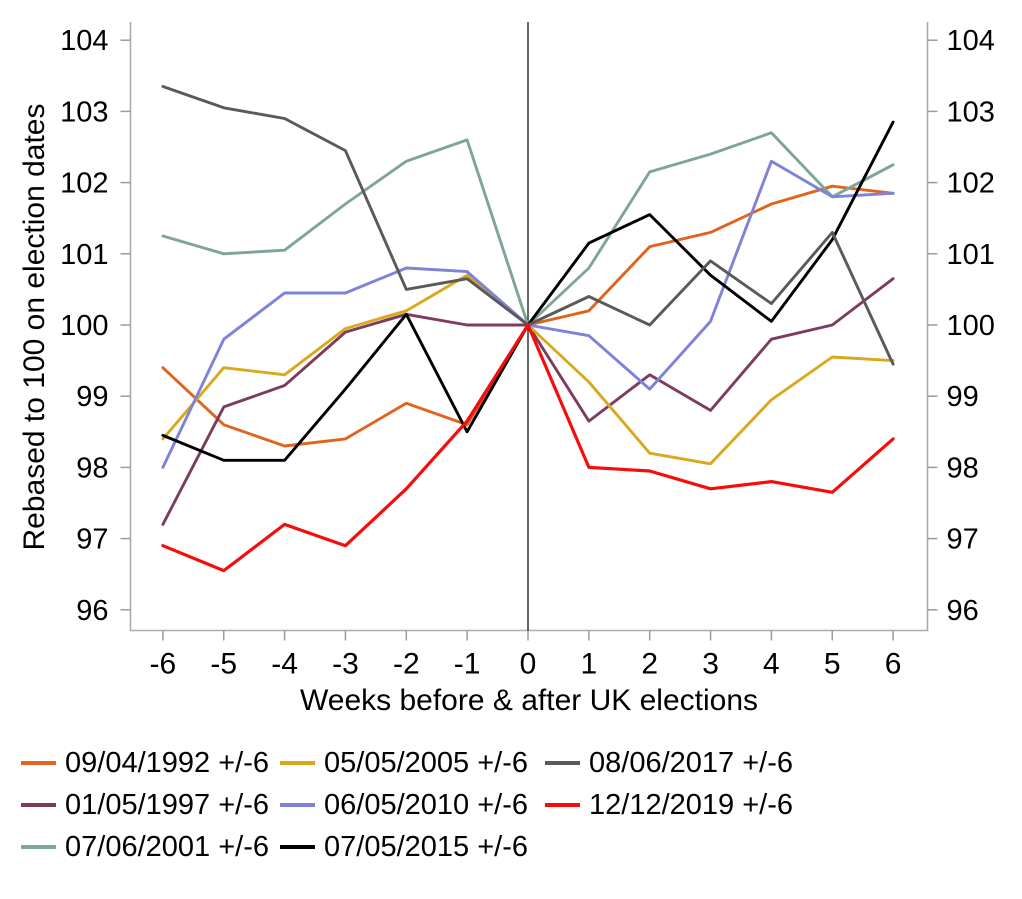 This screenshot has width=1022, height=899. Describe the element at coordinates (971, 255) in the screenshot. I see `y-tick-label-right: 101` at that location.